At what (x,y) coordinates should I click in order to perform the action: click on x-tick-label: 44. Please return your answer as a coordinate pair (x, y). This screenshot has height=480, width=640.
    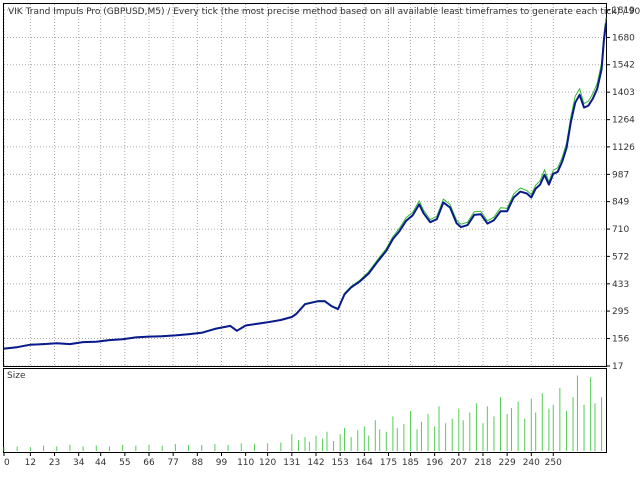
    Looking at the image, I should click on (101, 463).